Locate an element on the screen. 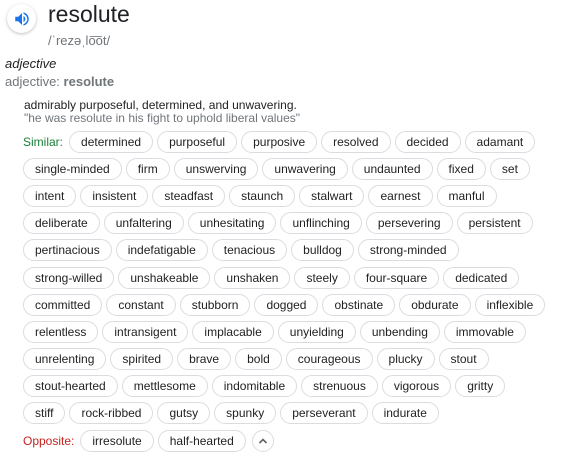  word-form-label: adjective: is located at coordinates (32, 81).